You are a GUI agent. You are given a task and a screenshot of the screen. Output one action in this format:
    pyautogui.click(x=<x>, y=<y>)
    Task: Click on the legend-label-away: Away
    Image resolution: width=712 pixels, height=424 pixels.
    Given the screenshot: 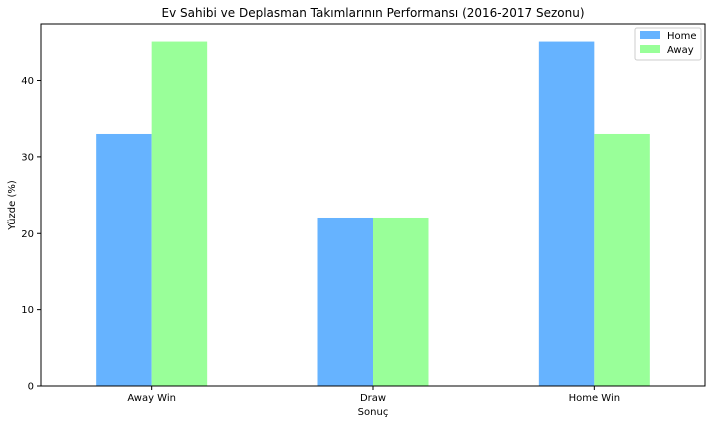 What is the action you would take?
    pyautogui.click(x=680, y=50)
    